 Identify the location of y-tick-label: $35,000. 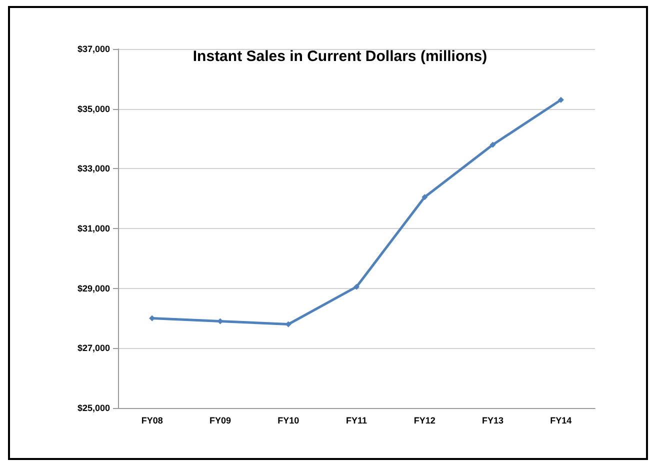
(93, 109).